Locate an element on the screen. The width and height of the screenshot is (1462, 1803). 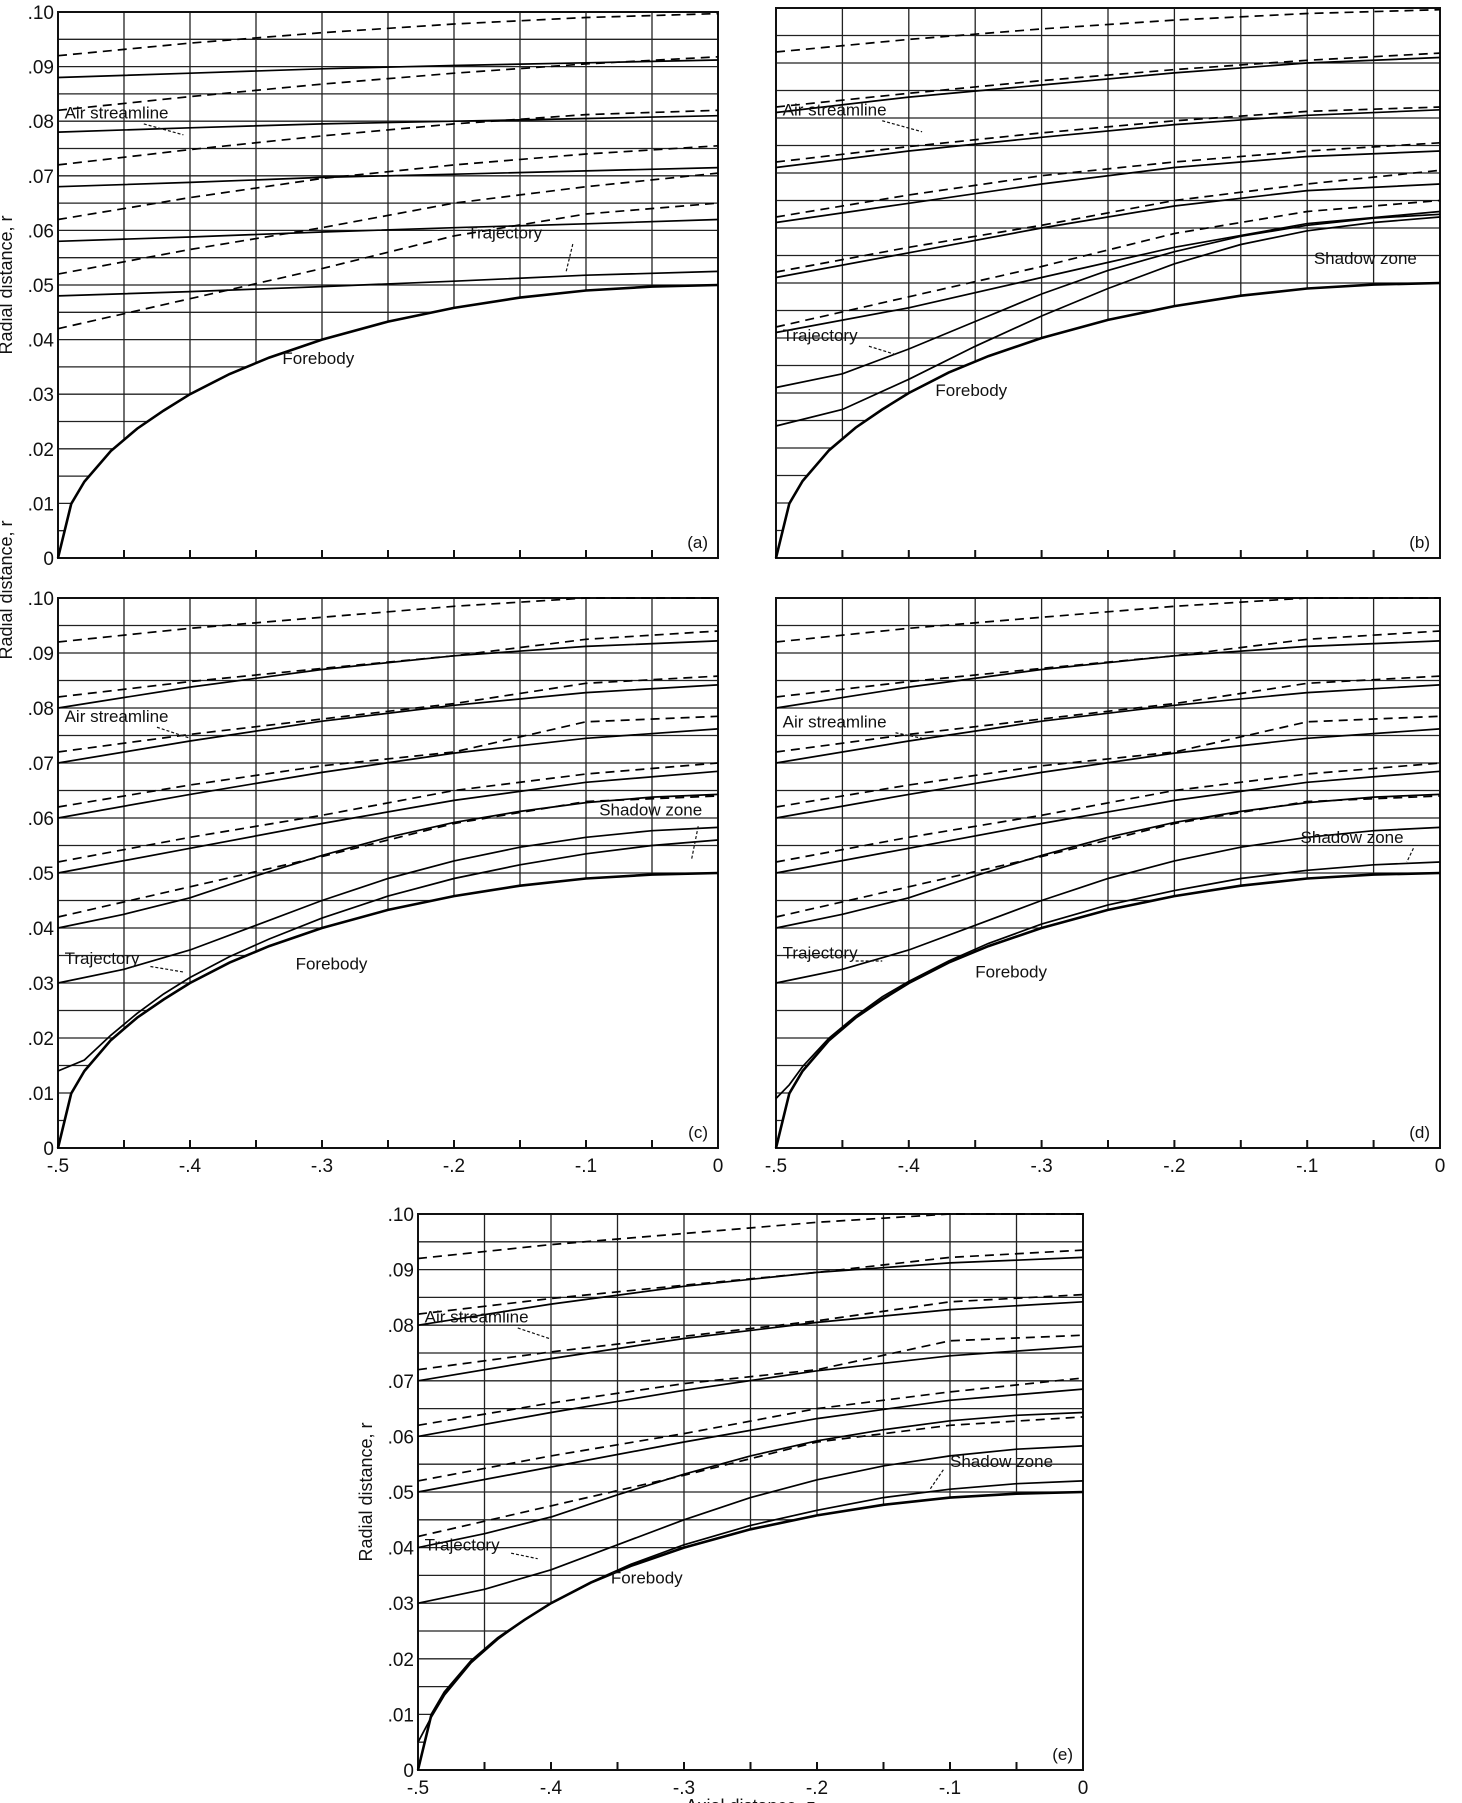
x-tick-label: 0 is located at coordinates (1083, 1788).